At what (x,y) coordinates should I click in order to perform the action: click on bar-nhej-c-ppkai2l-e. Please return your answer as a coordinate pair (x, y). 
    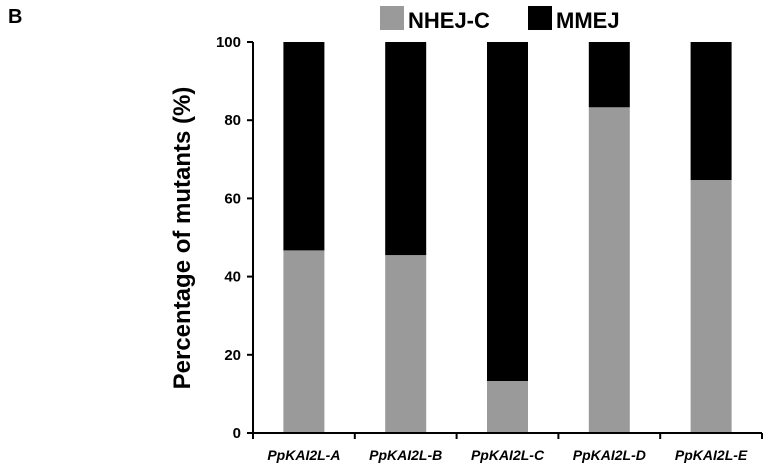
    Looking at the image, I should click on (711, 306).